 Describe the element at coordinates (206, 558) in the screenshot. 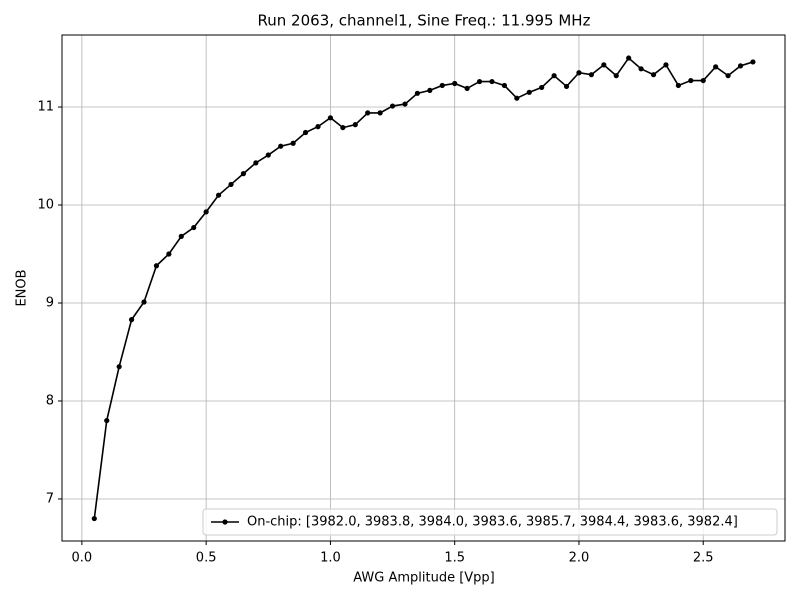

I see `x-tick-label: 0.5` at that location.